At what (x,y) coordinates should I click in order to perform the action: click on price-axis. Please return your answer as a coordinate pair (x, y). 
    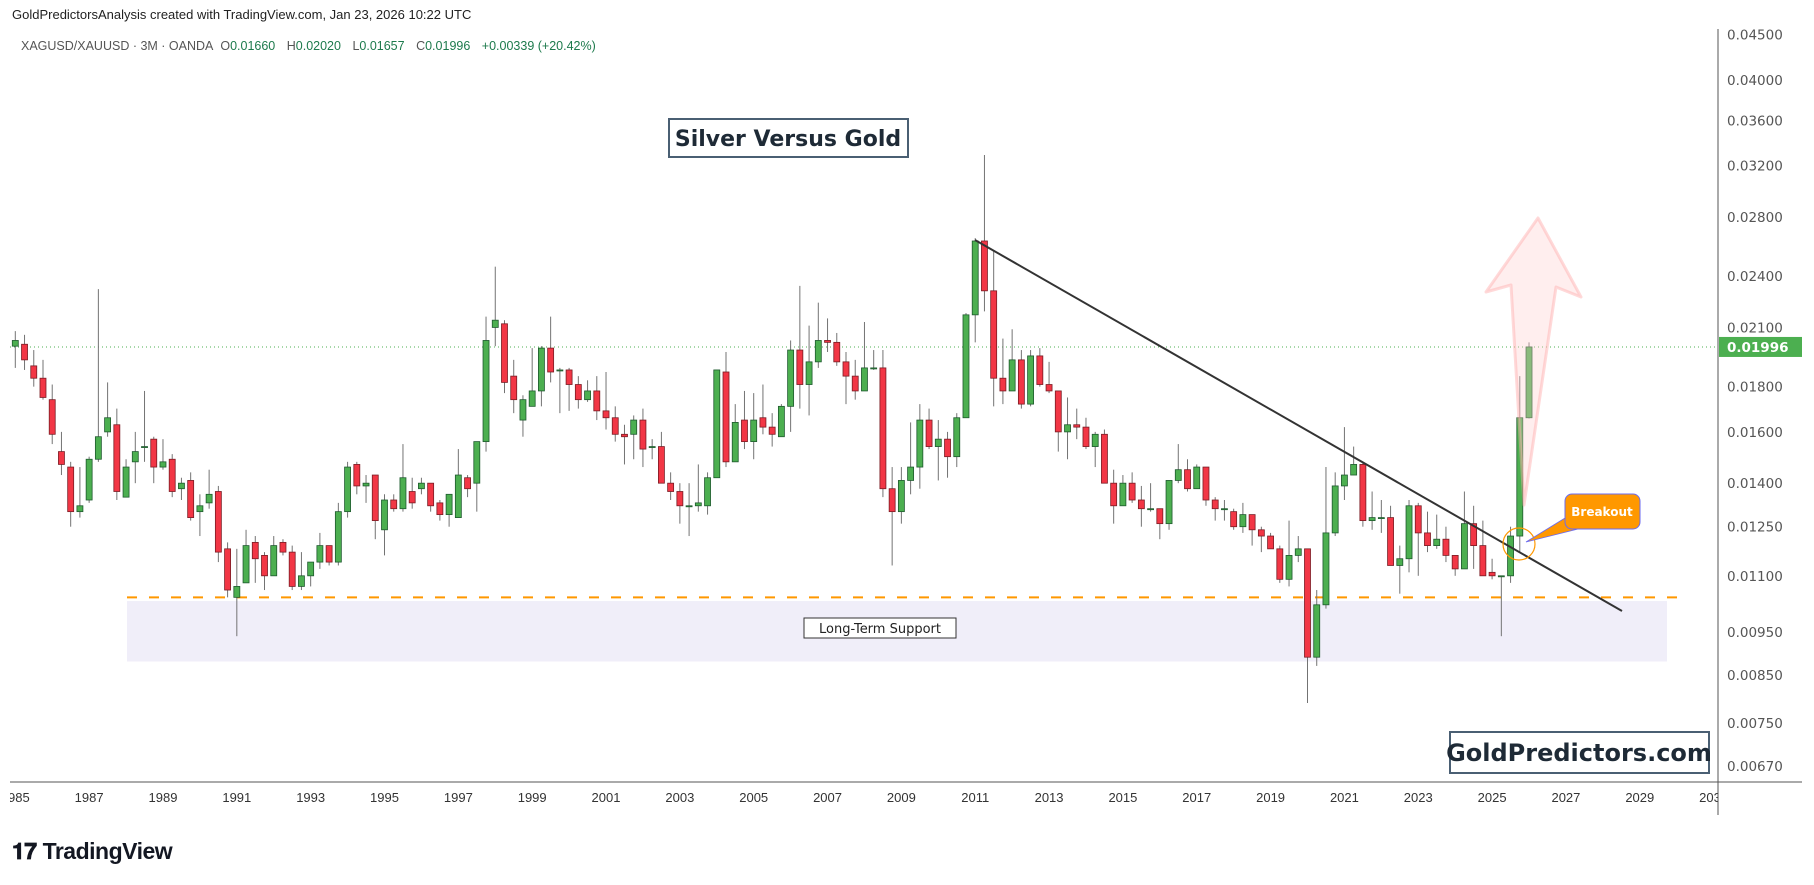
    Looking at the image, I should click on (1760, 419).